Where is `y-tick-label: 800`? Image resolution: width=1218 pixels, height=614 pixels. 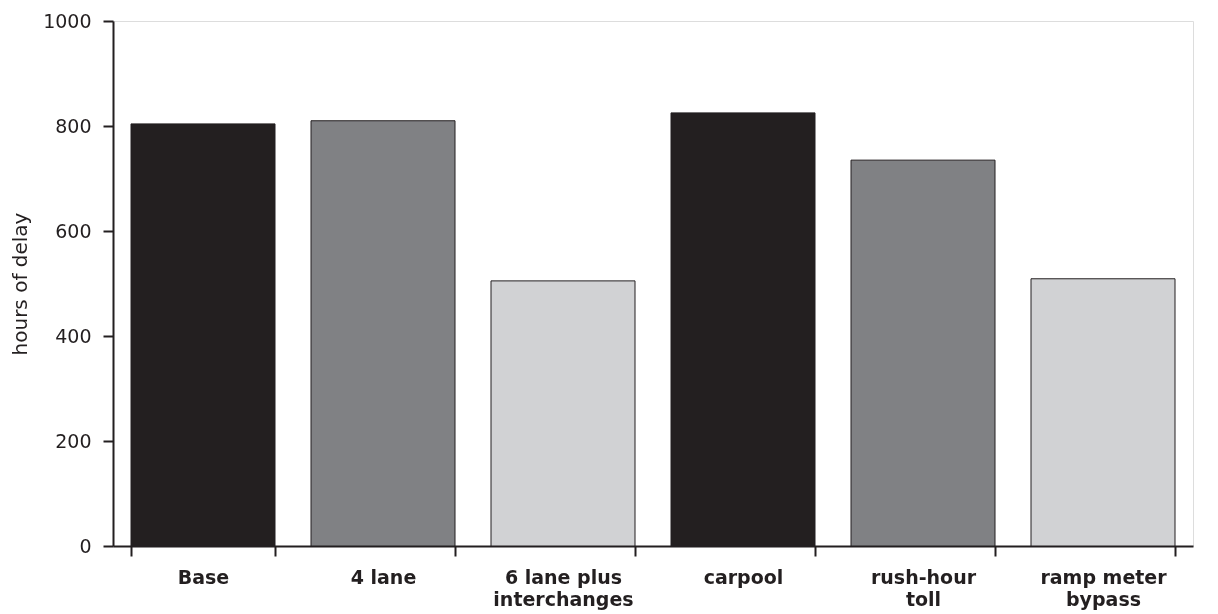
y-tick-label: 800 is located at coordinates (73, 125).